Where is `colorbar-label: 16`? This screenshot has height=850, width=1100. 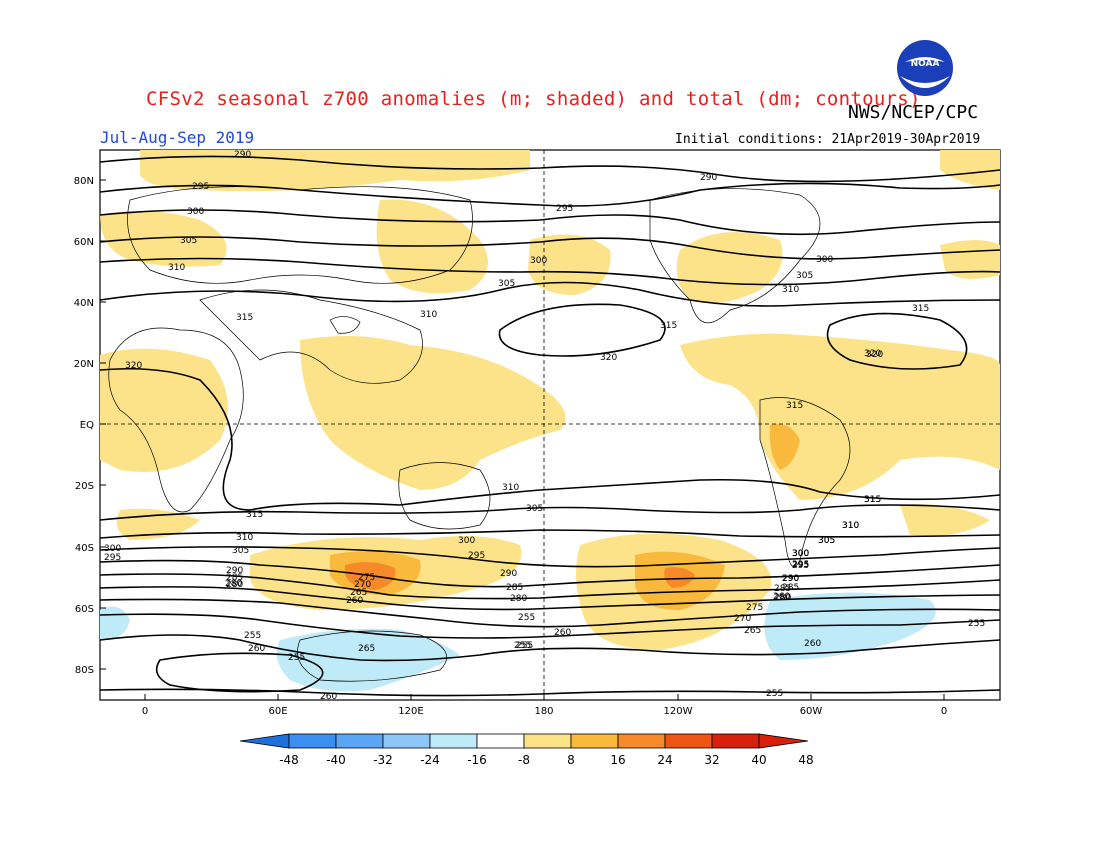
colorbar-label: 16 is located at coordinates (617, 760).